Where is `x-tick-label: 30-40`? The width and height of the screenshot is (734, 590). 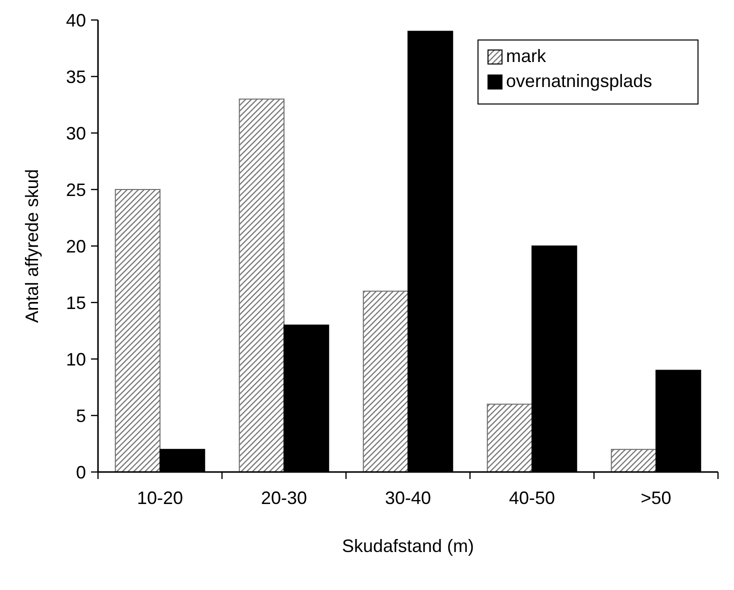
x-tick-label: 30-40 is located at coordinates (408, 498).